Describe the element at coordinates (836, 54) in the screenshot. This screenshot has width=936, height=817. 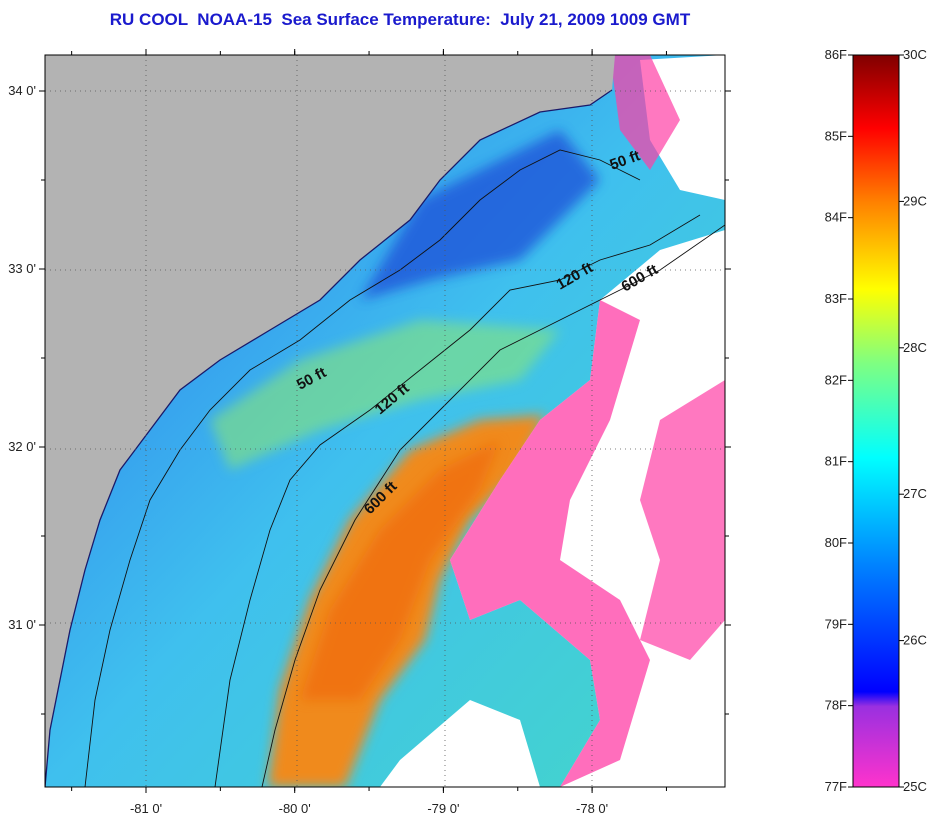
I see `colorbar-f-label: 86F` at that location.